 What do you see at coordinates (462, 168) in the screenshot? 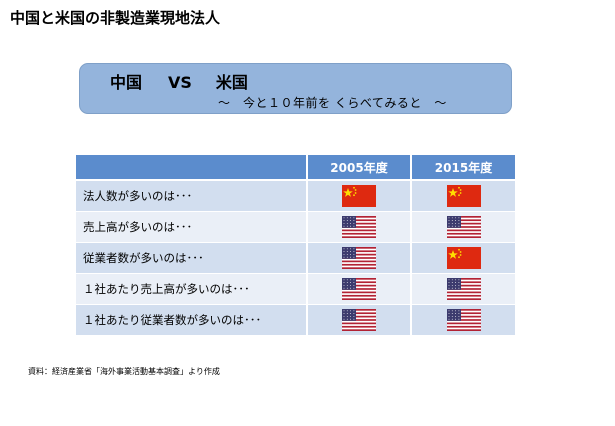
I see `header-2015: 2015年度` at bounding box center [462, 168].